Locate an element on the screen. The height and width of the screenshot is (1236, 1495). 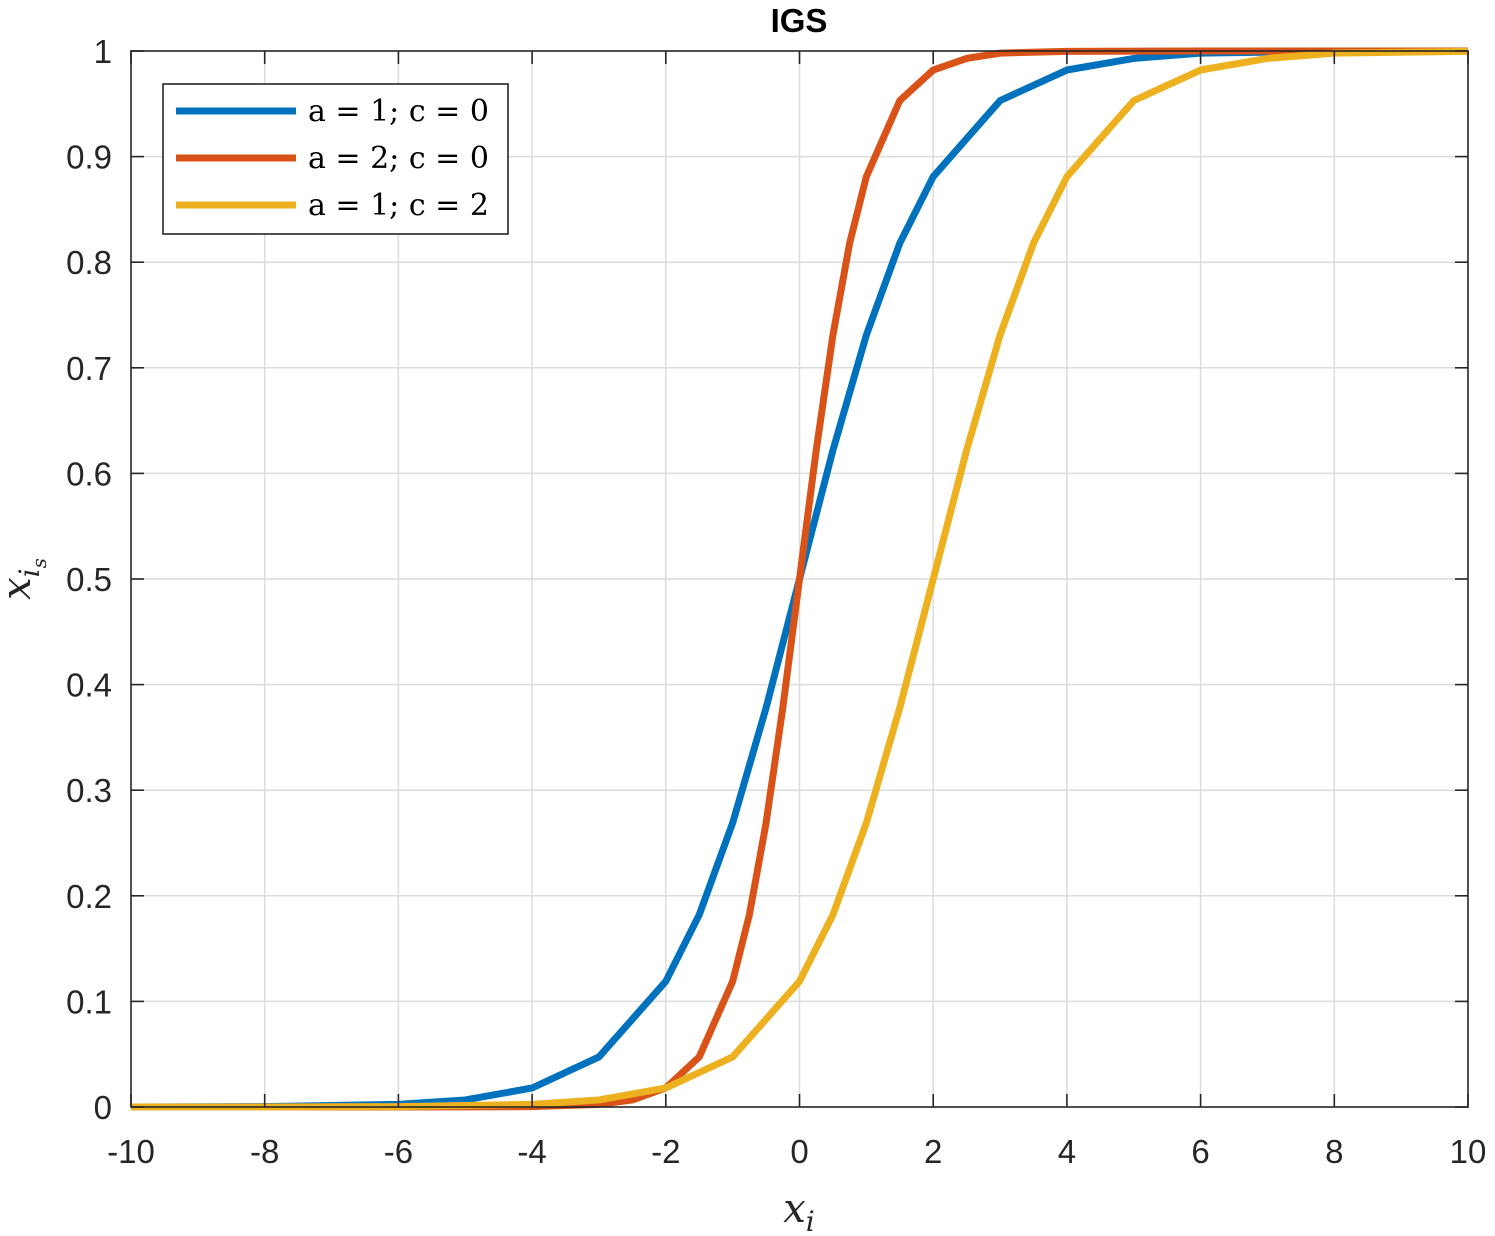
x-tick-label: -4 is located at coordinates (531, 1151).